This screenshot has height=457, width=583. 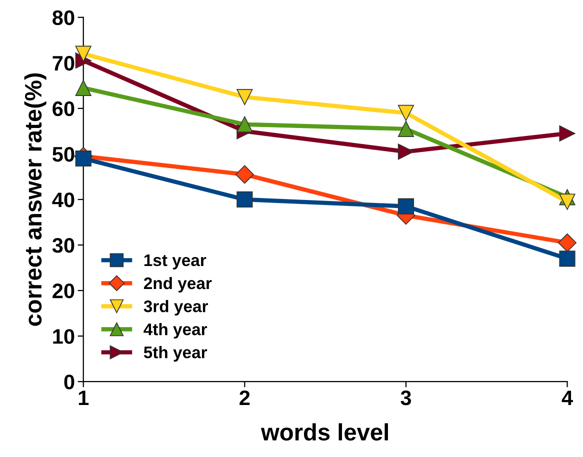 What do you see at coordinates (69, 382) in the screenshot?
I see `y-tick-label: 0` at bounding box center [69, 382].